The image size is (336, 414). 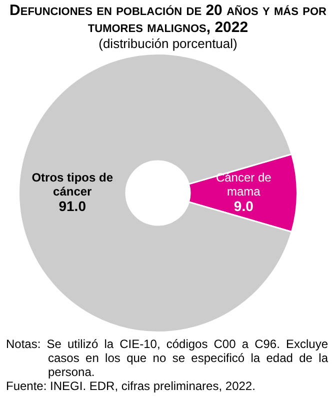 I want to click on chart-title: Defunciones en población de 20 años y más por tumores malignos, 2022, so click(x=168, y=18).